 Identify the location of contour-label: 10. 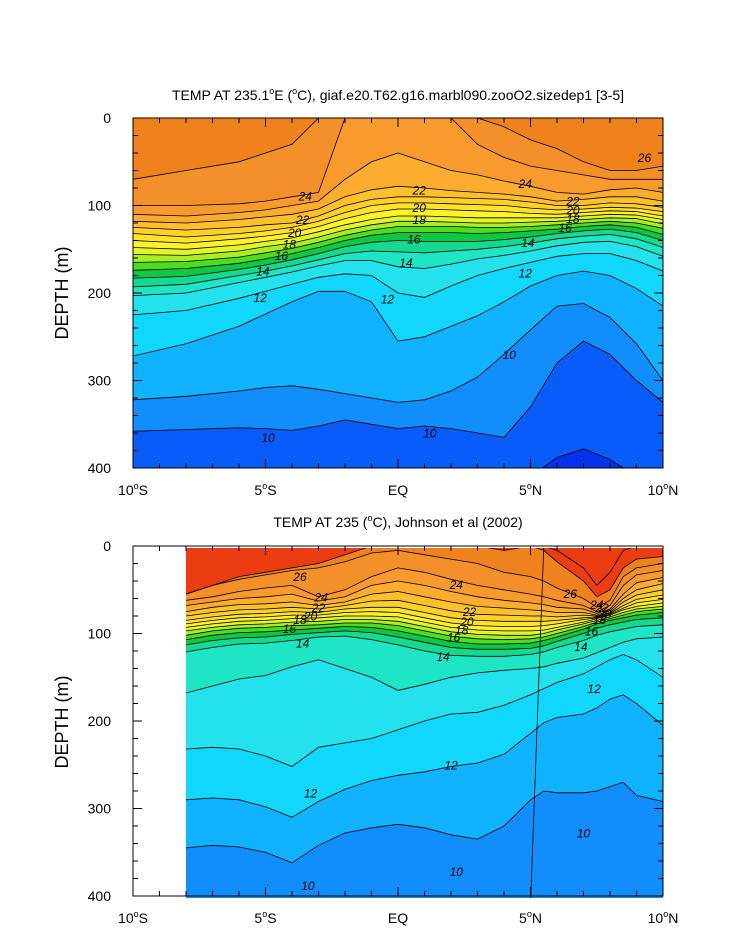
(268, 438).